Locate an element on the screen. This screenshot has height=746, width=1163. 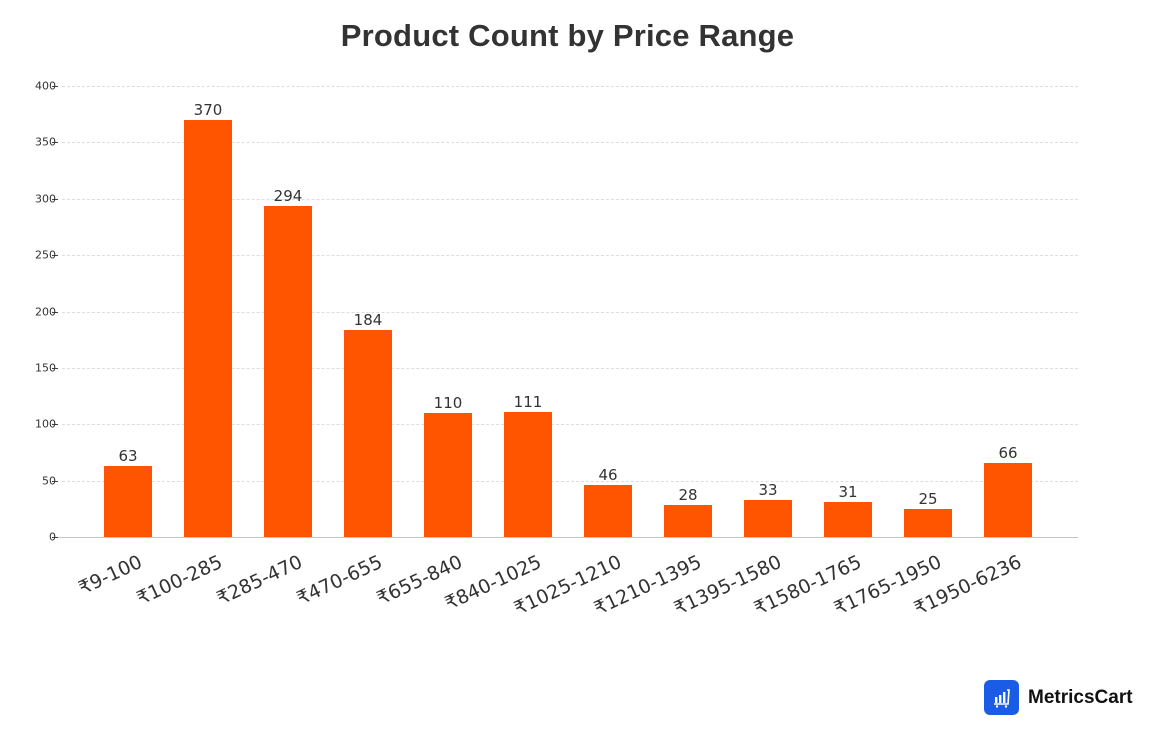
bar-value-label: 110 is located at coordinates (448, 402).